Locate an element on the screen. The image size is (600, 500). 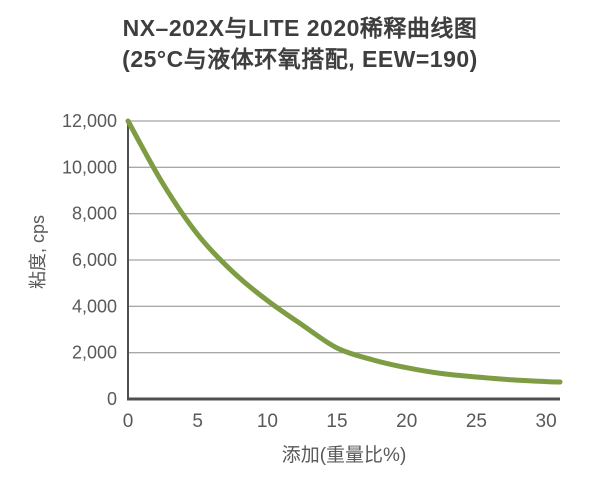
x-tick-label: 0 is located at coordinates (128, 421).